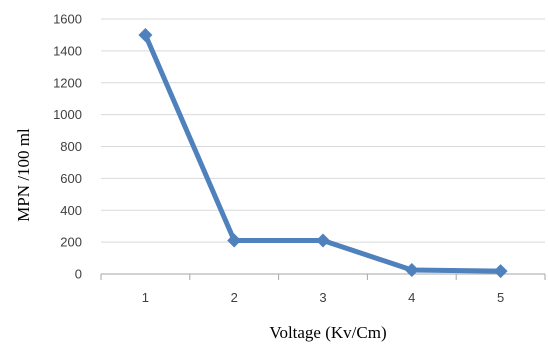 This screenshot has height=345, width=548. I want to click on y-tick-label: 1400, so click(67, 50).